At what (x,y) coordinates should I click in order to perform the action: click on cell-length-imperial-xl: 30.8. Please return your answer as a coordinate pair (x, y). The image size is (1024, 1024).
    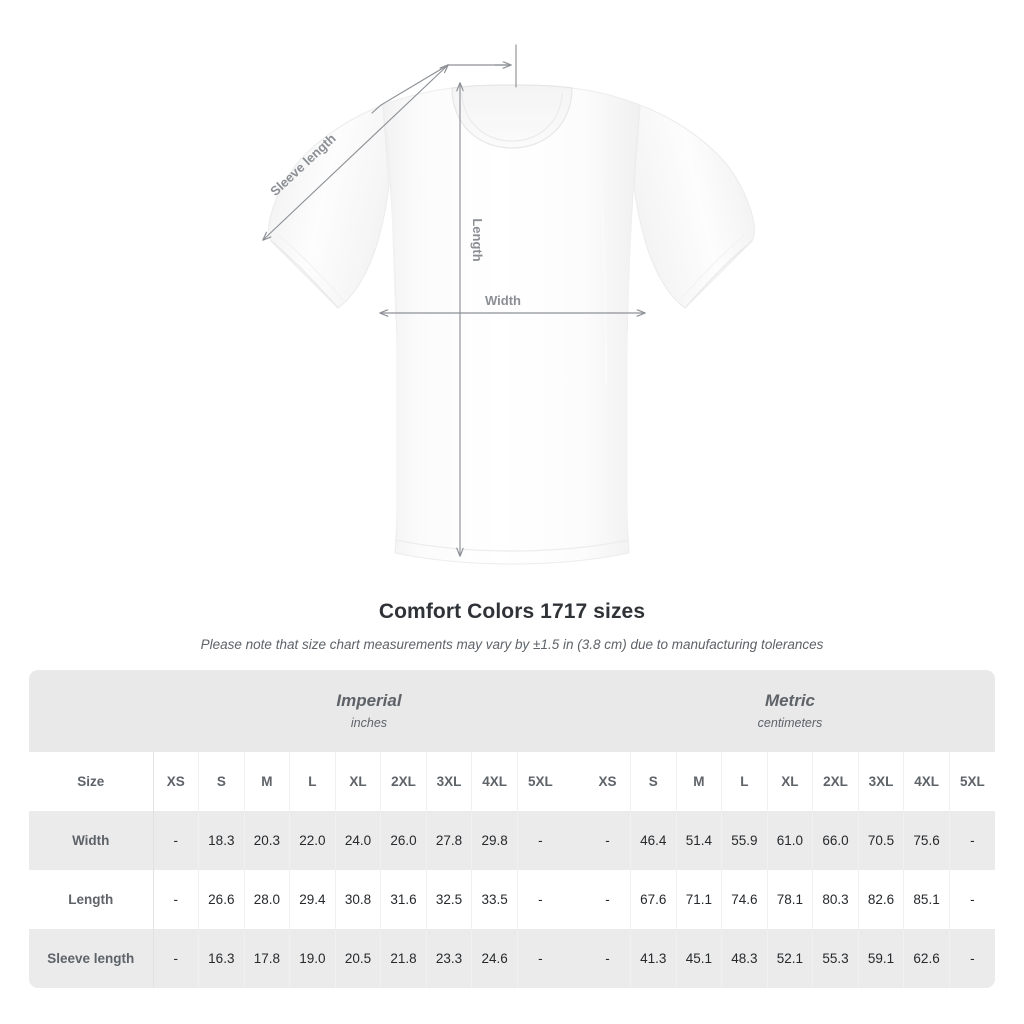
    Looking at the image, I should click on (357, 899).